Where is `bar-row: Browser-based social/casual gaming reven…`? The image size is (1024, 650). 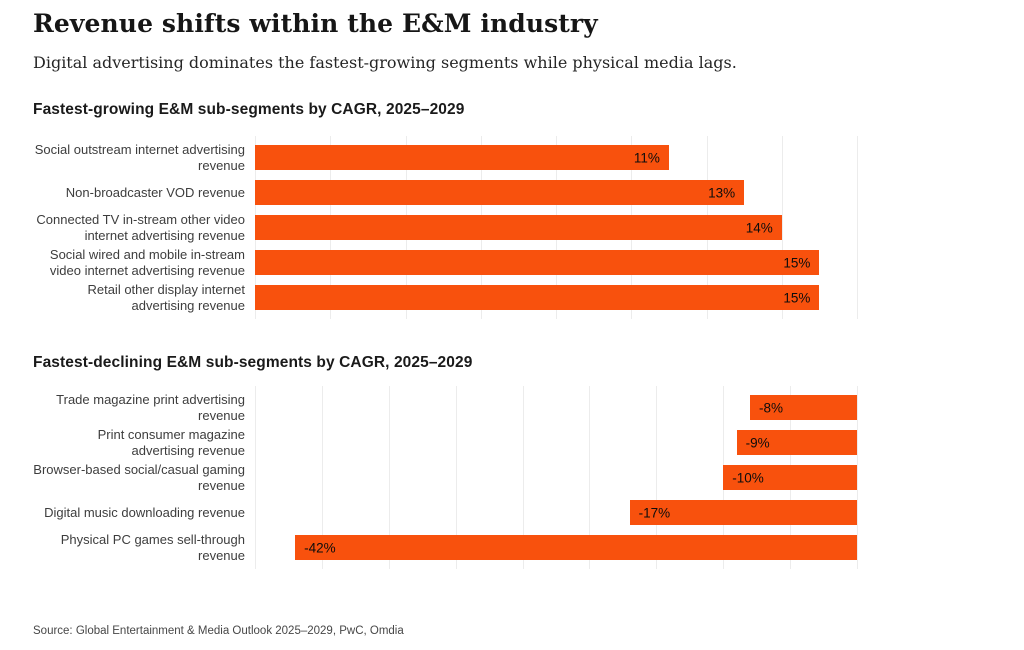
bar-row: Browser-based social/casual gaming reven… is located at coordinates (445, 477).